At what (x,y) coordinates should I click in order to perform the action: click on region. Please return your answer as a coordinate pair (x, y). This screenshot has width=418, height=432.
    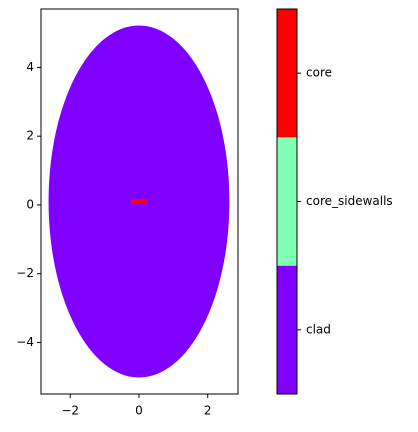
    Looking at the image, I should click on (139, 201).